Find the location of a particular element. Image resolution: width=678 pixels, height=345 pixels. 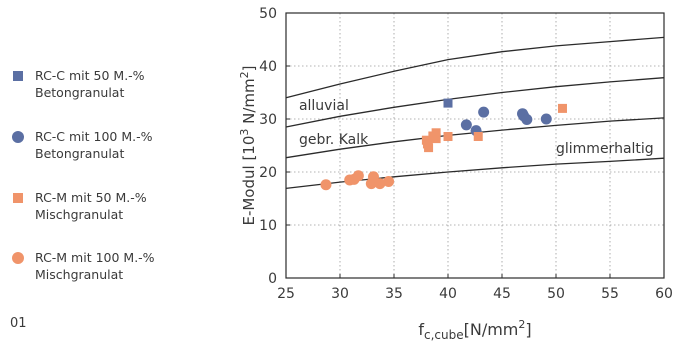

series-square-blue is located at coordinates (448, 103).